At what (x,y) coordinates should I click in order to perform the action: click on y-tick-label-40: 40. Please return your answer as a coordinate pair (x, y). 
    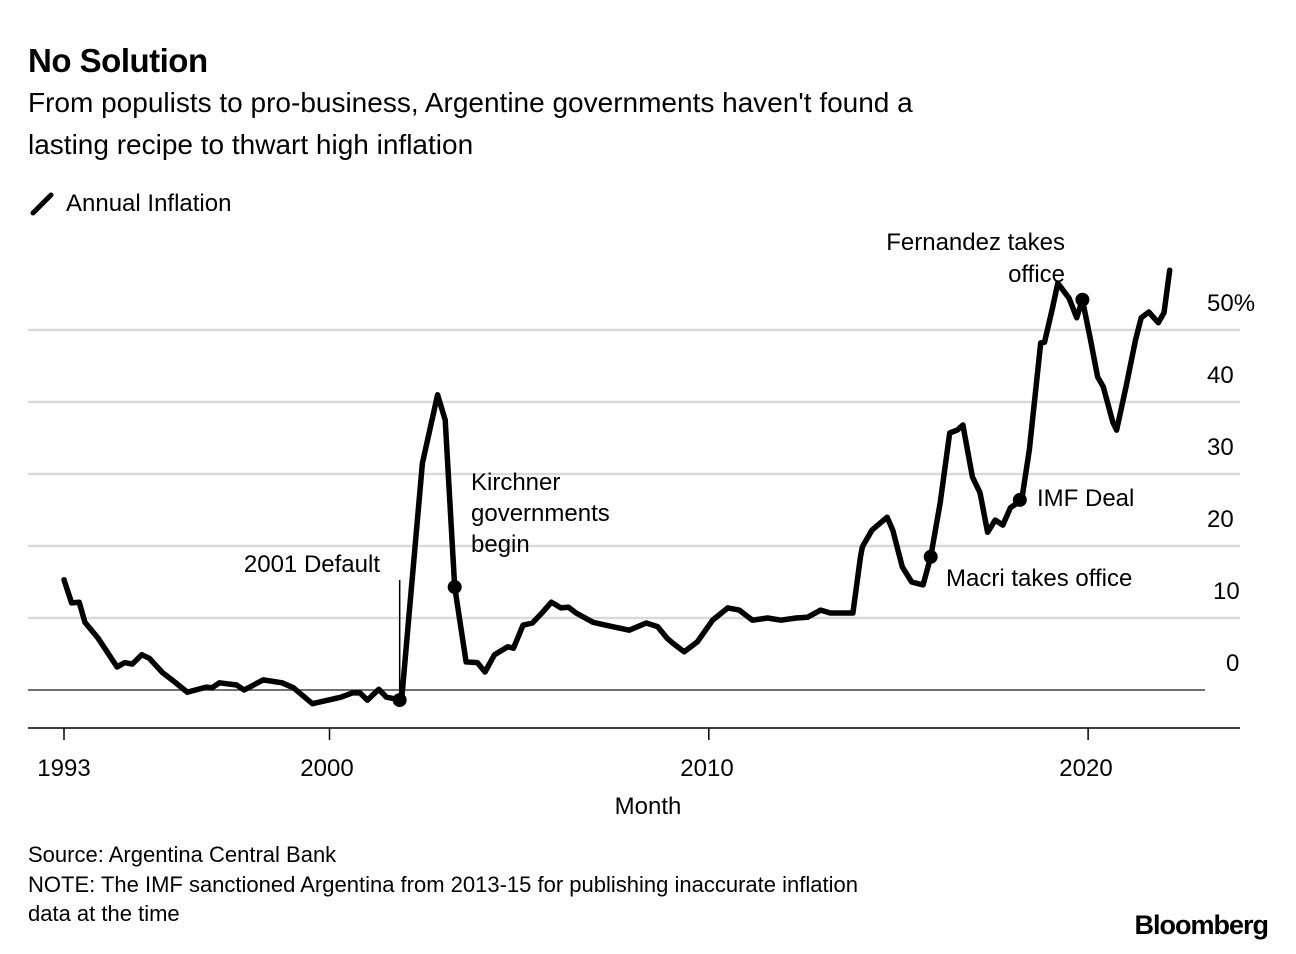
    Looking at the image, I should click on (1220, 375).